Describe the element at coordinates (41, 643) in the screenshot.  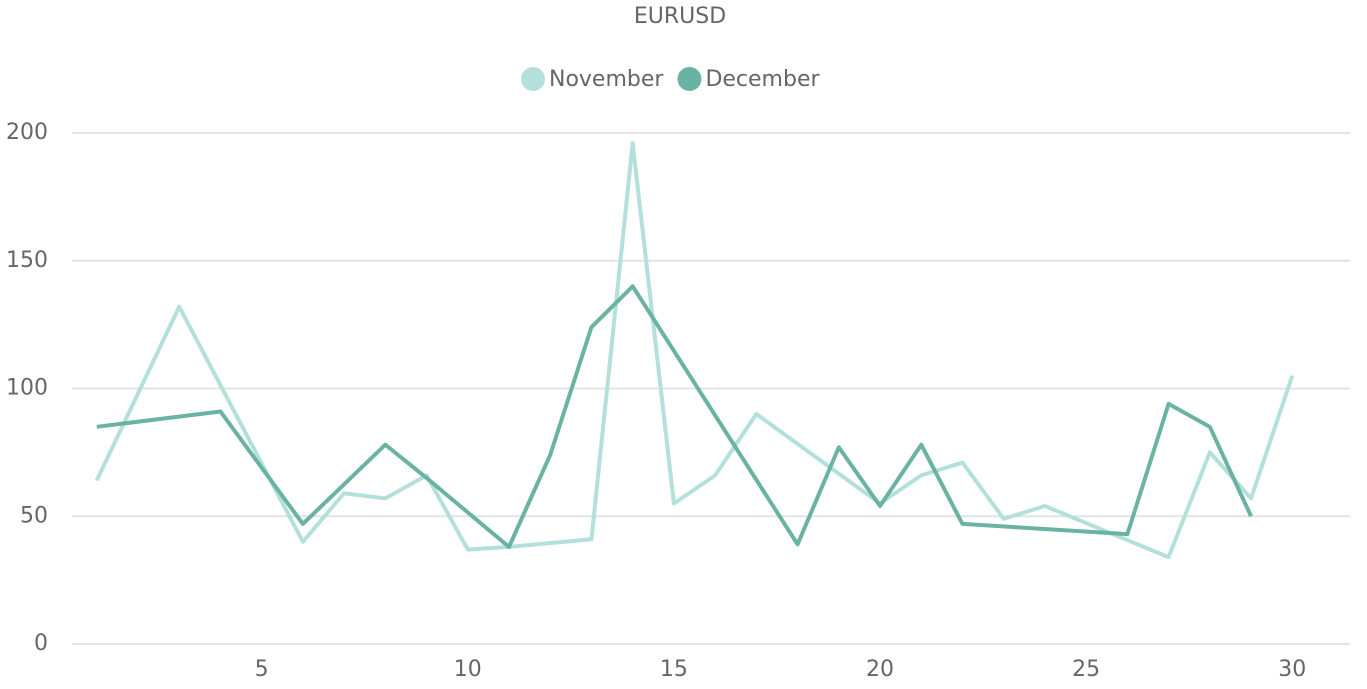
I see `y-tick-label: 0` at that location.